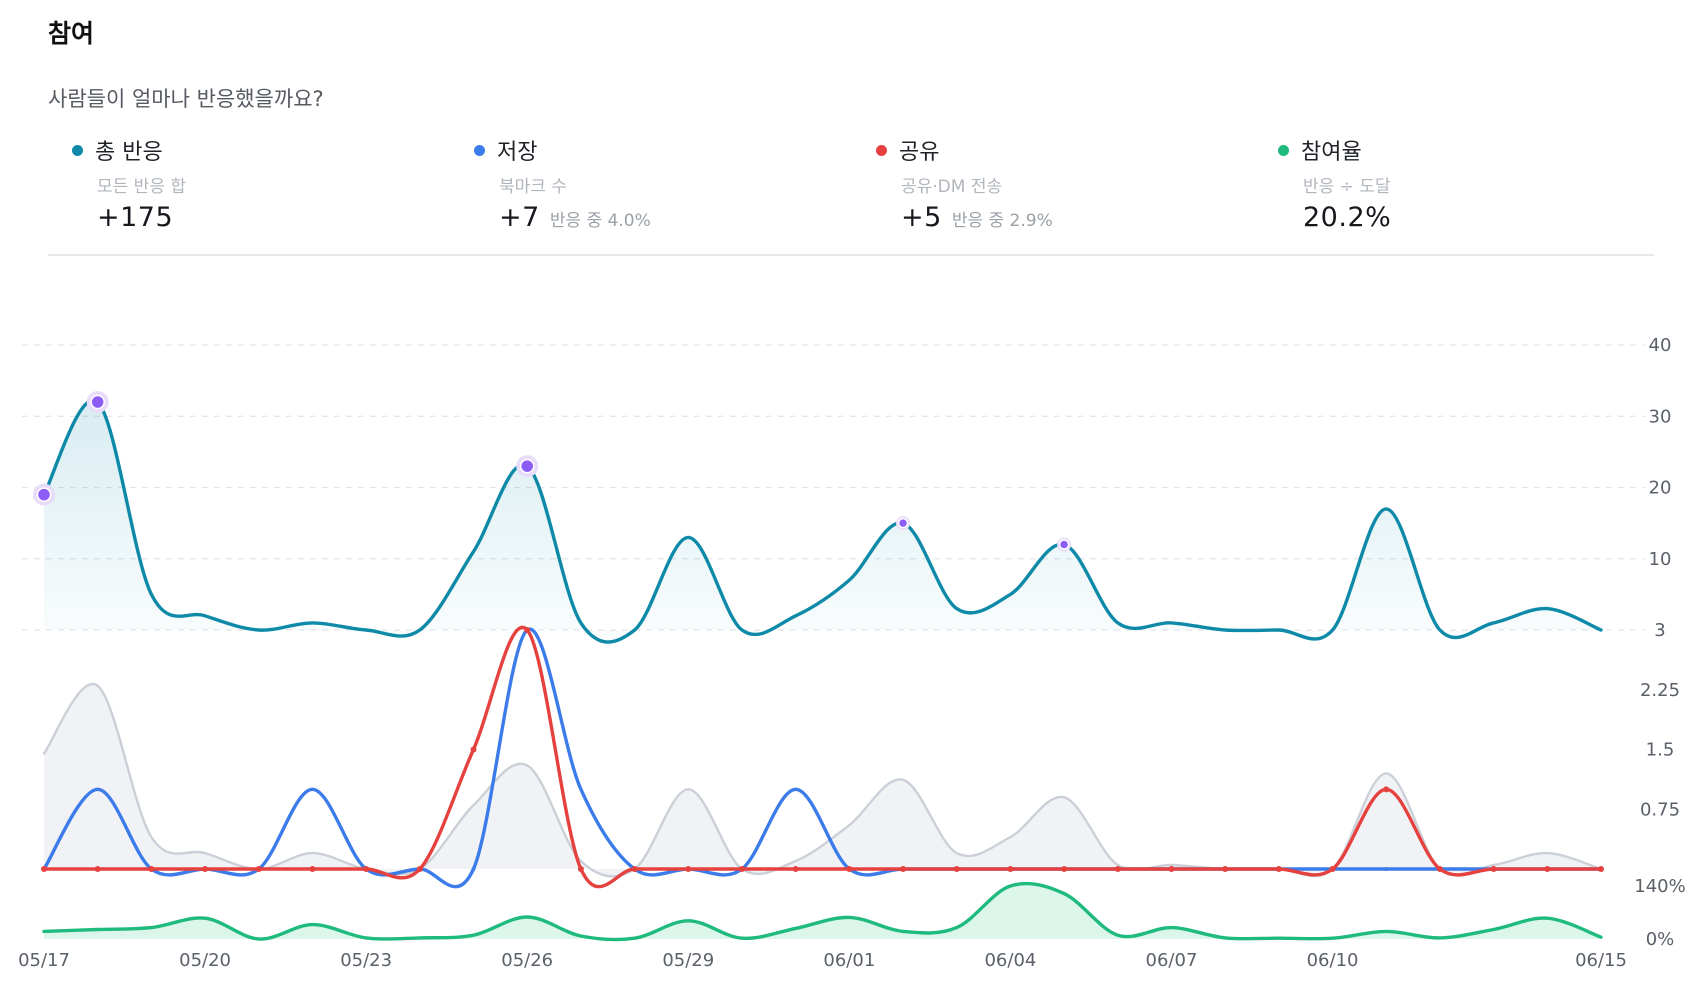 This screenshot has height=995, width=1690. I want to click on metric-engagement-rate: 참여율 반응 ÷ 도달 20.2%, so click(1468, 184).